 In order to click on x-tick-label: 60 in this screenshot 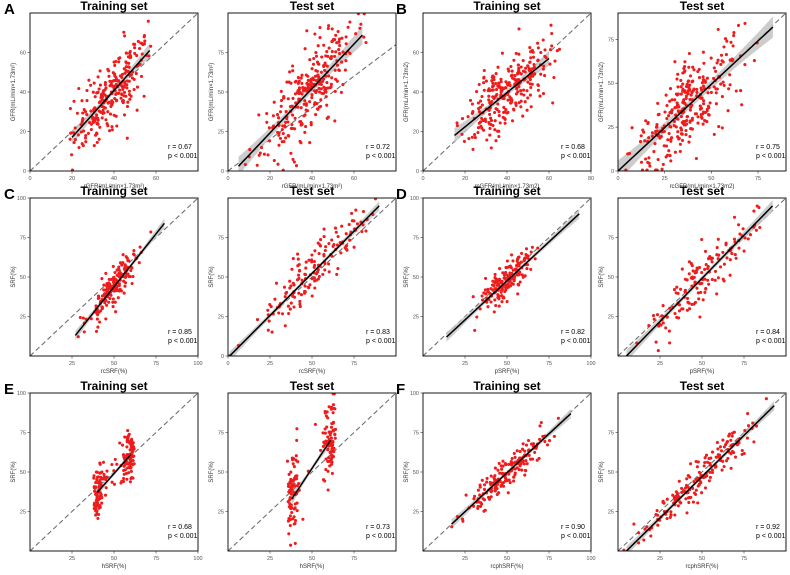, I will do `click(354, 179)`.